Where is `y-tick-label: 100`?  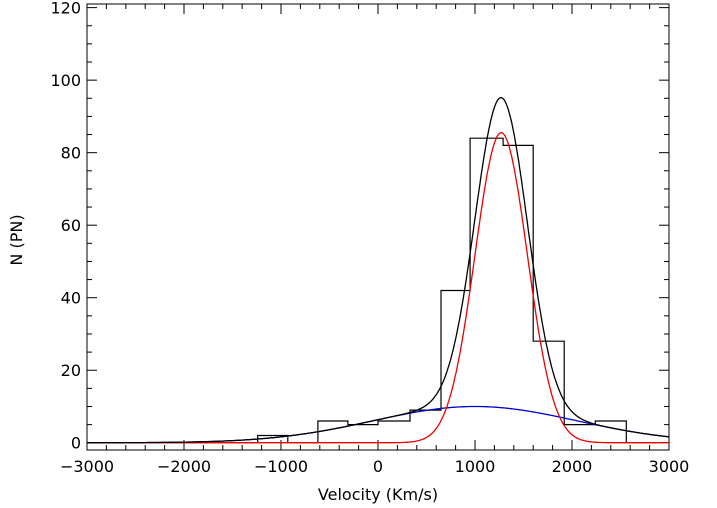
y-tick-label: 100 is located at coordinates (65, 80).